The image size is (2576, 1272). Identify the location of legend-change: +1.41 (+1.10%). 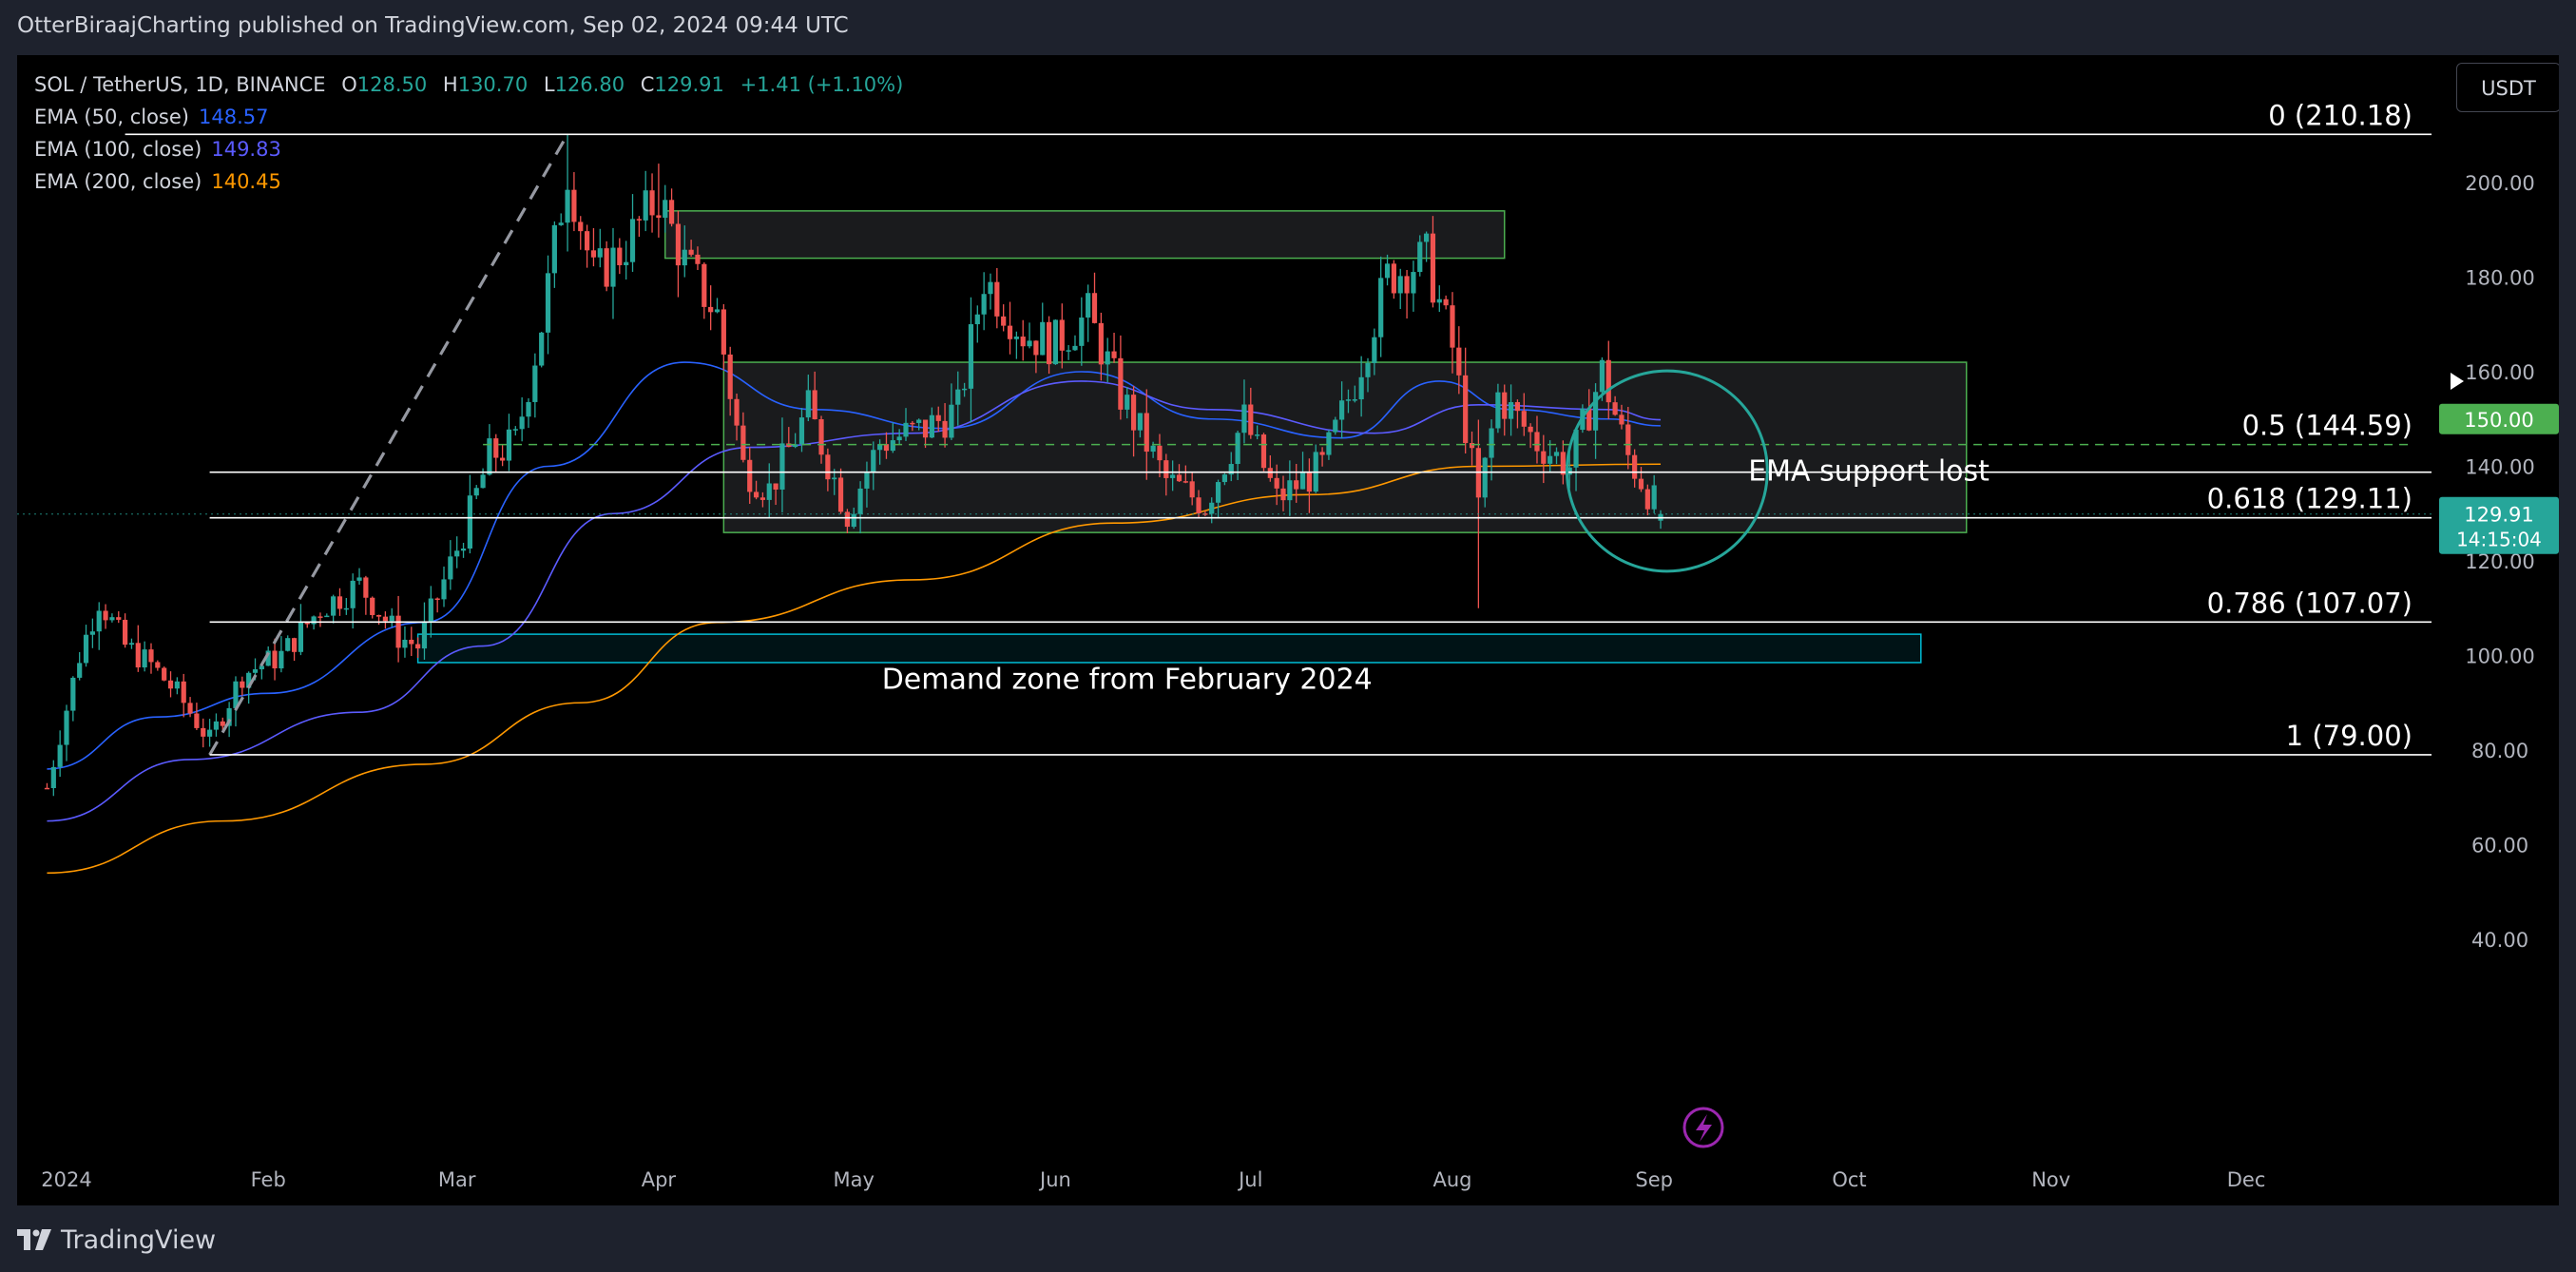
(822, 84).